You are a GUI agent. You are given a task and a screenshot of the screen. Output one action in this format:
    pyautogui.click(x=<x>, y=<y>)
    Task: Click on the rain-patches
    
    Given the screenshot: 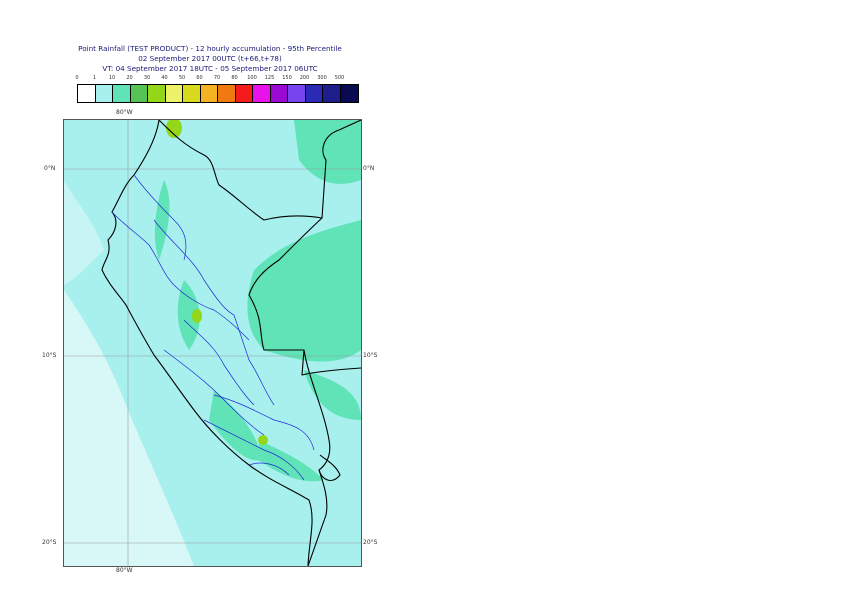 What is the action you would take?
    pyautogui.click(x=257, y=301)
    